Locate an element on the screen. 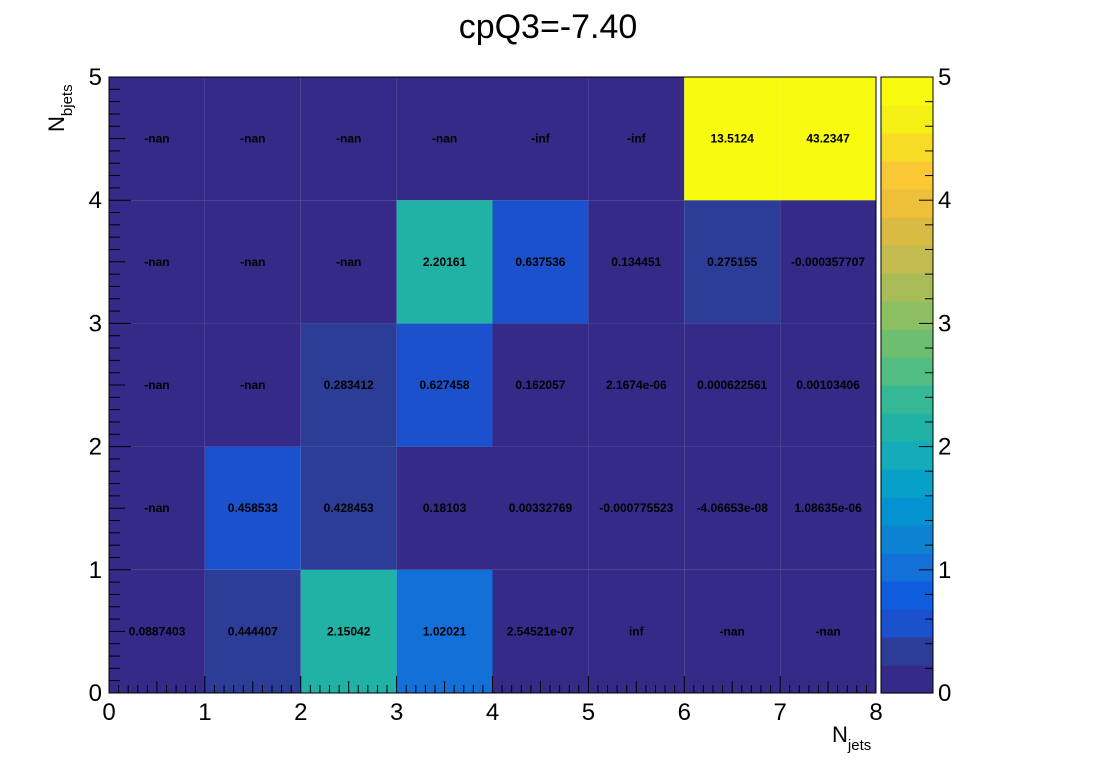  cell-value-label: 0.637536 is located at coordinates (540, 262).